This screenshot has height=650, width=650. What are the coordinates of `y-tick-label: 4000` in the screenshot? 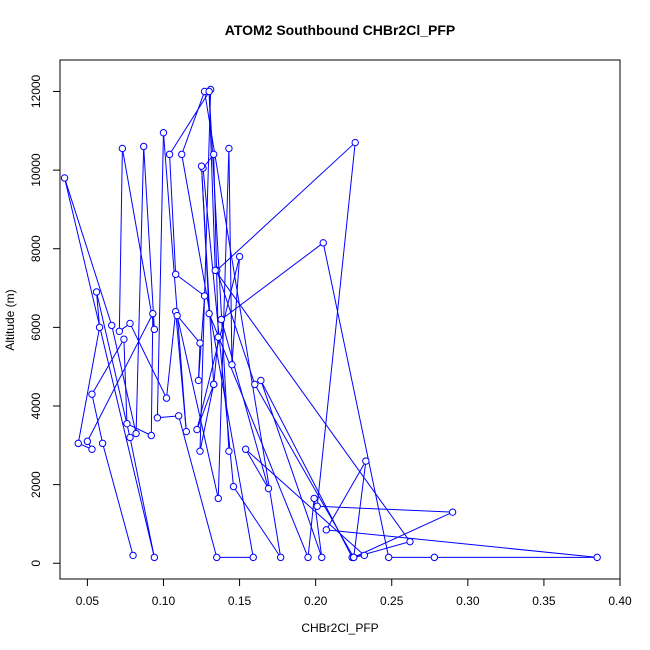 It's located at (36, 405).